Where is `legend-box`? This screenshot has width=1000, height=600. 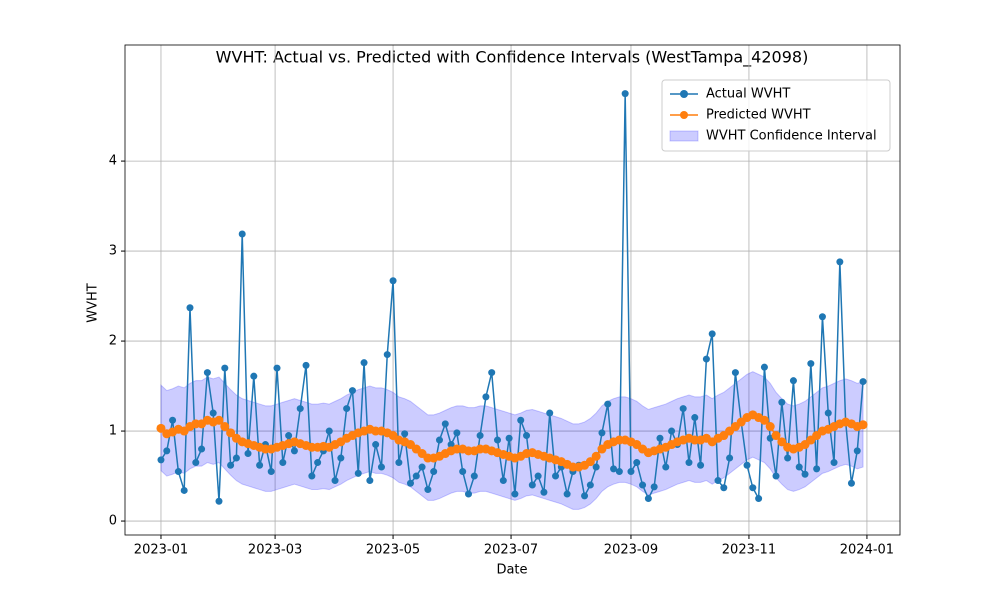 legend-box is located at coordinates (776, 115).